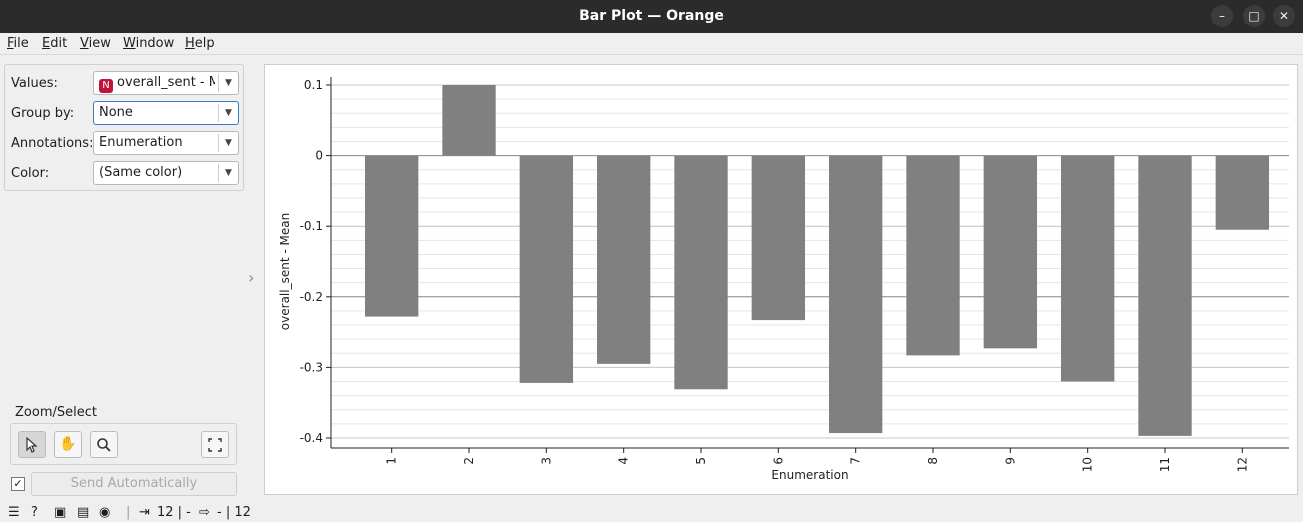 The image size is (1303, 522). I want to click on pan-tool-button: ✋, so click(68, 444).